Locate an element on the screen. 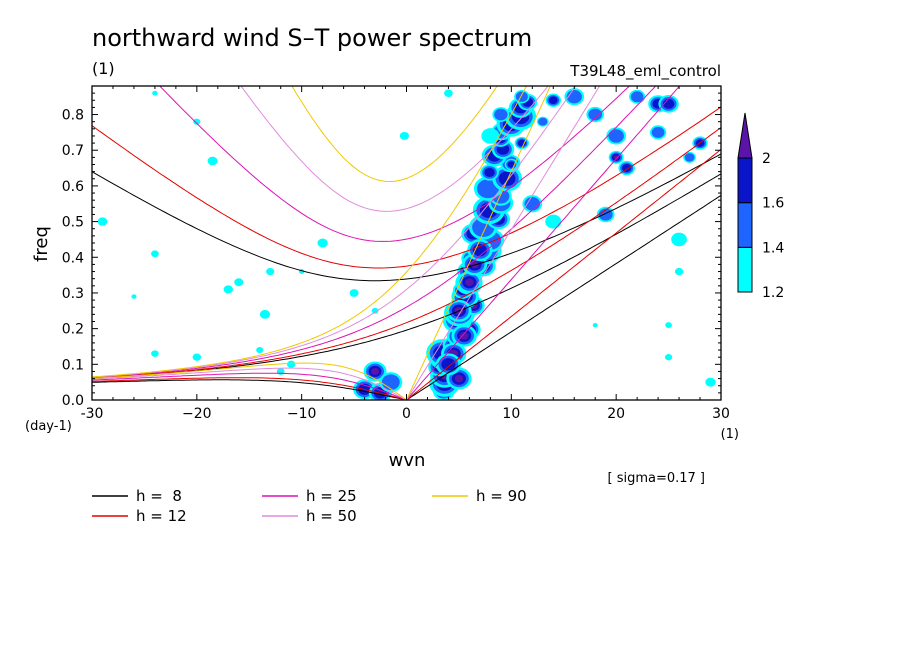 The width and height of the screenshot is (904, 658). x-unit-label: (1) is located at coordinates (730, 434).